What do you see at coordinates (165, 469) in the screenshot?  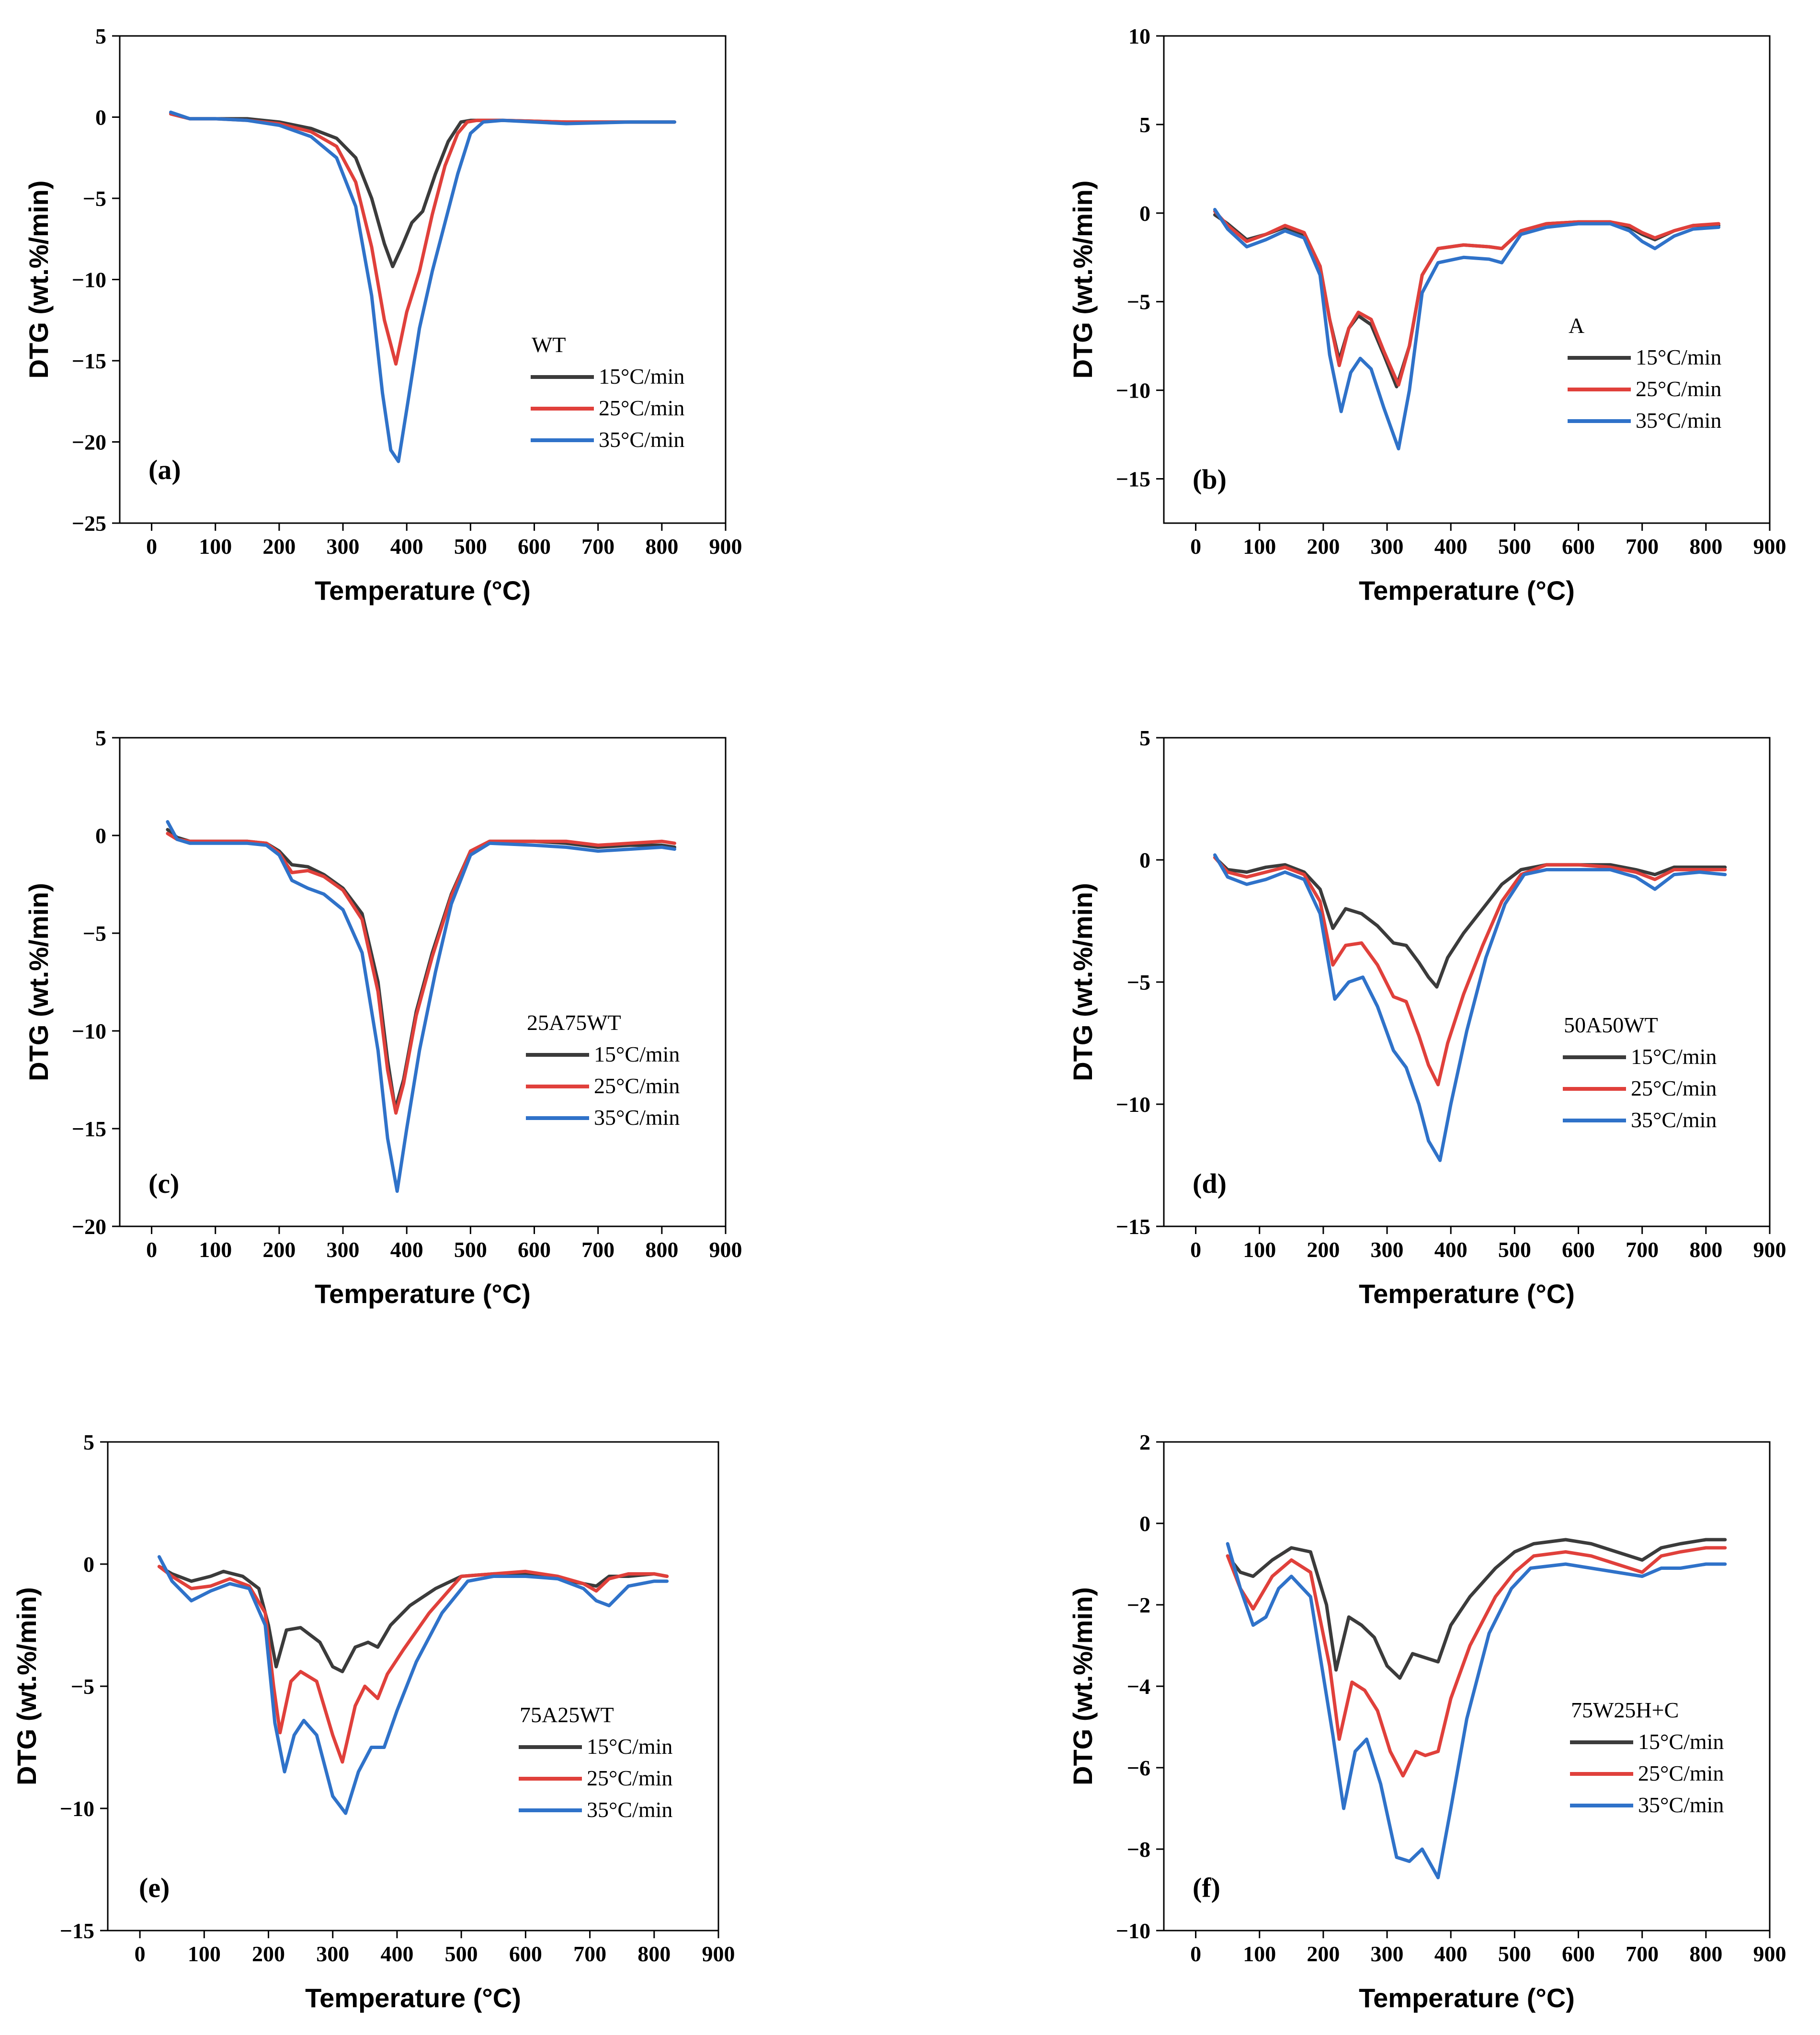 I see `panel-label: (a)` at bounding box center [165, 469].